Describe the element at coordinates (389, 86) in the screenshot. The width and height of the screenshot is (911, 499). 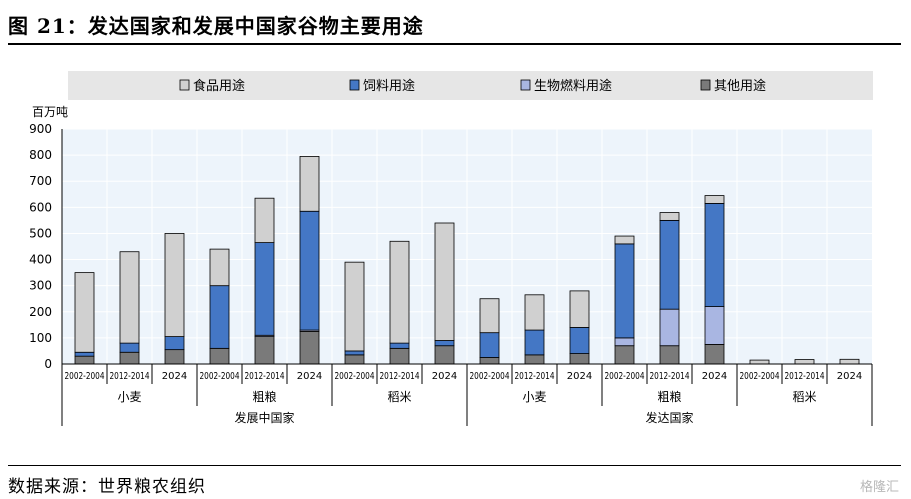
I see `legend-label-feed: 饲料用途` at that location.